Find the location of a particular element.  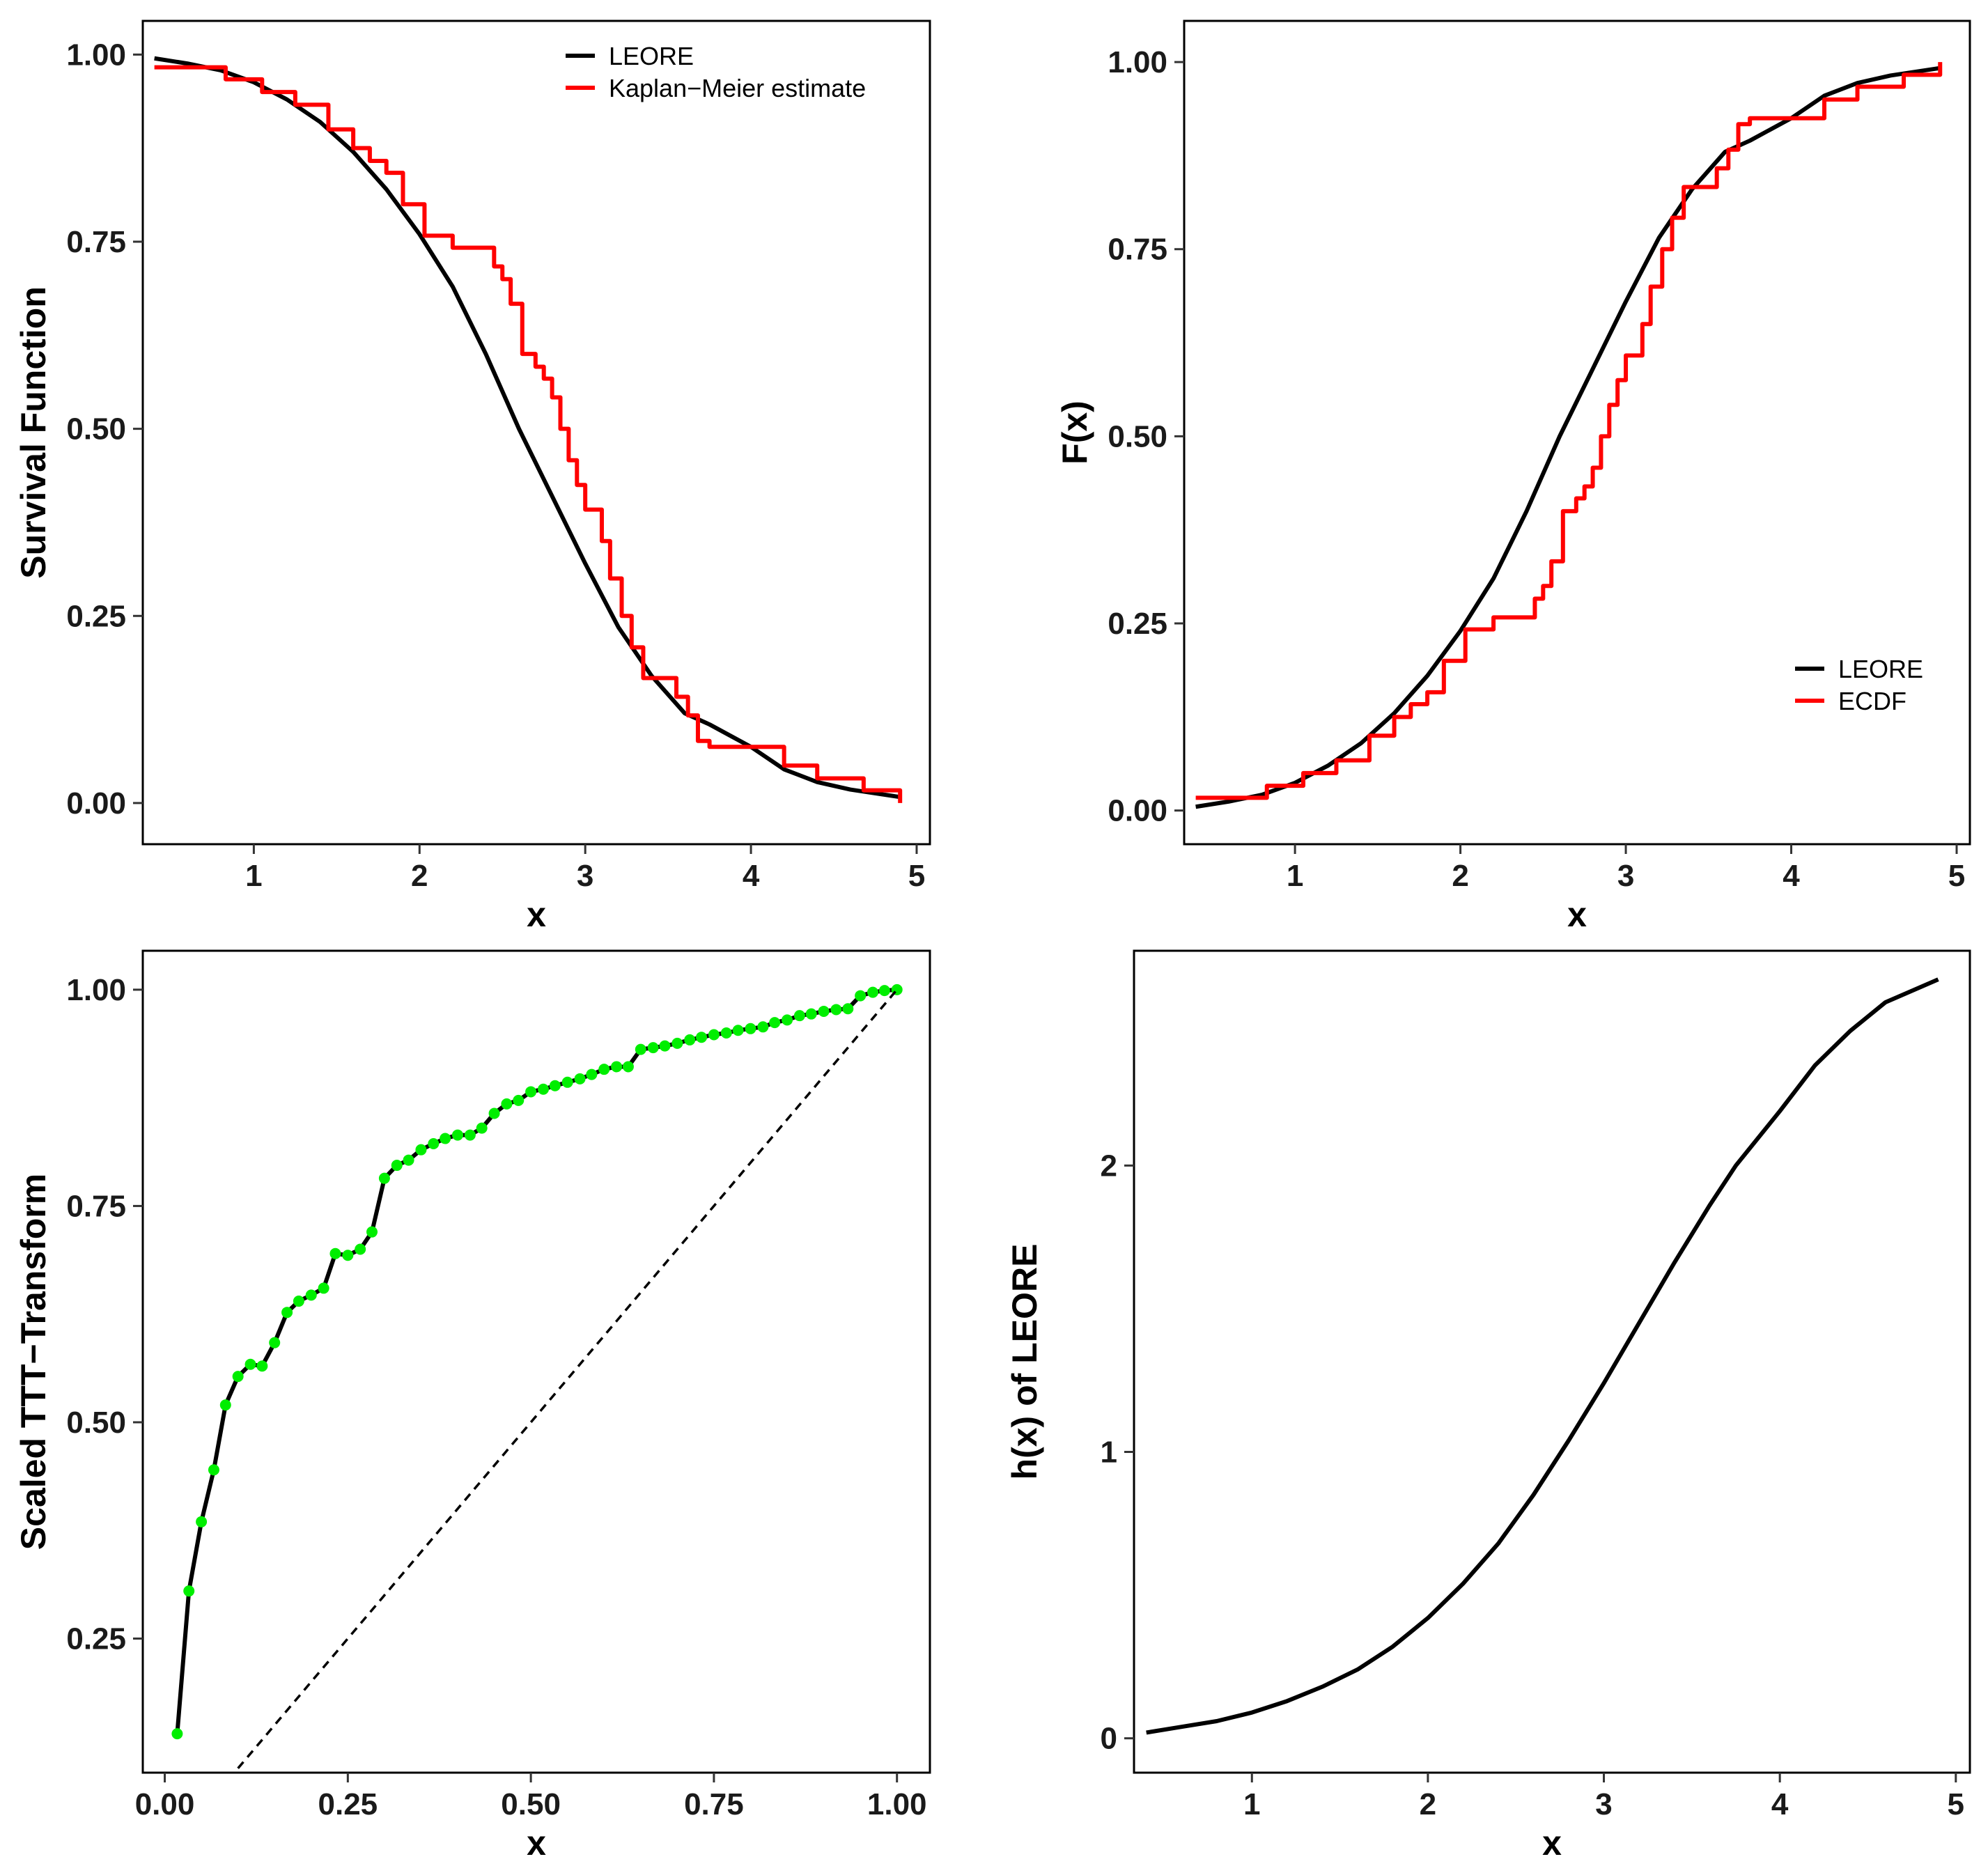

y-axis-title: h(x) of LEORE is located at coordinates (1024, 1362).